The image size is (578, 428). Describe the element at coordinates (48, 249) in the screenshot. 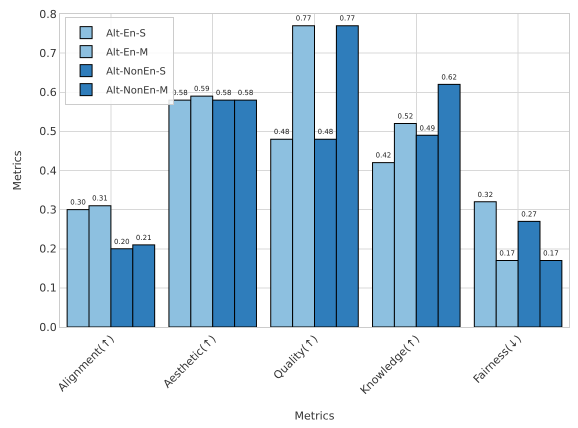

I see `y-tick-label: 0.2` at that location.